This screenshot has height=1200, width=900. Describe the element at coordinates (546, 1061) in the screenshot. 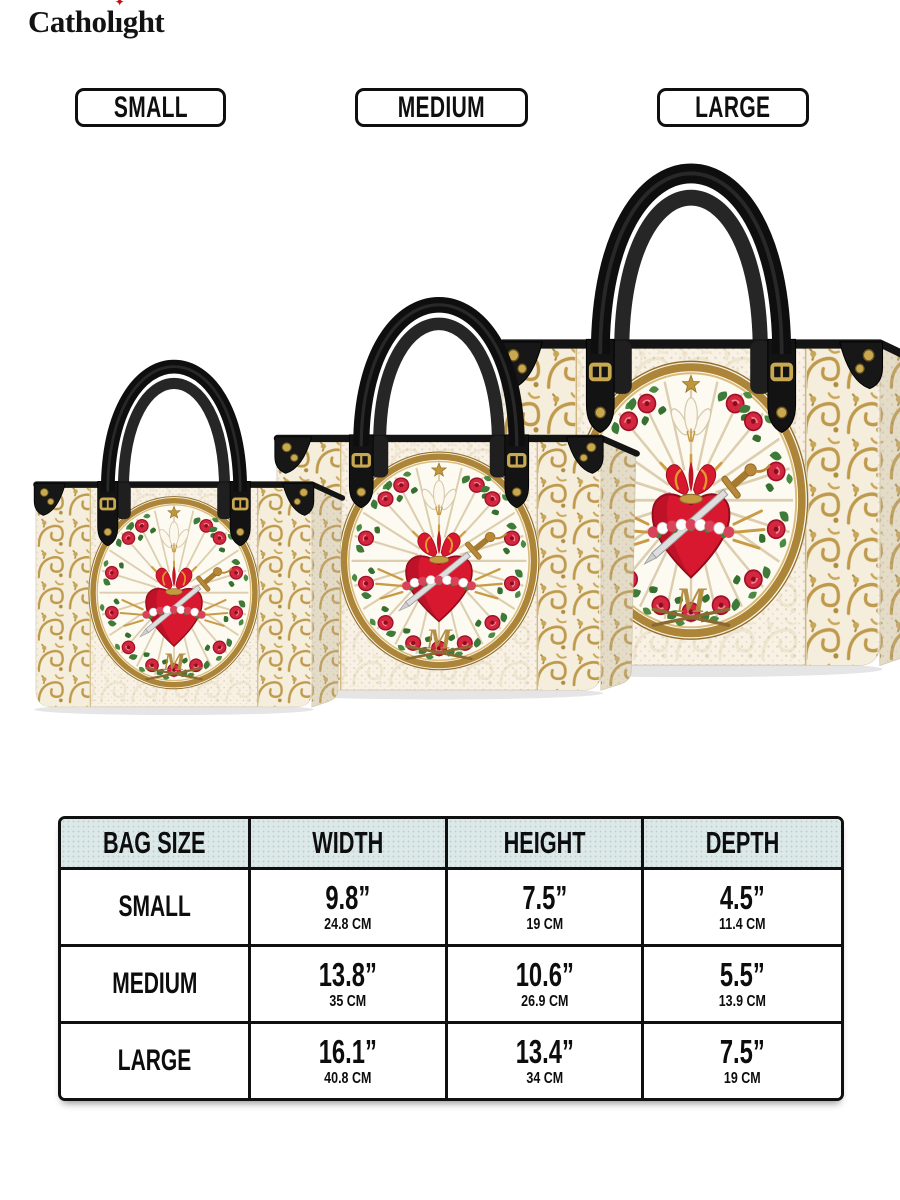

I see `cell-height: 13.4” 34 cm` at that location.